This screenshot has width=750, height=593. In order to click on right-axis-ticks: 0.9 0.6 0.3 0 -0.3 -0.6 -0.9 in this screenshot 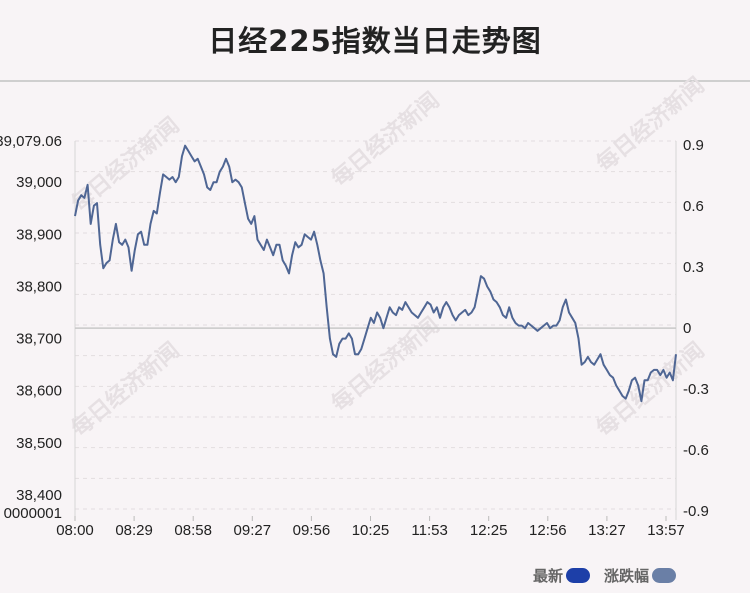, I will do `click(696, 328)`.